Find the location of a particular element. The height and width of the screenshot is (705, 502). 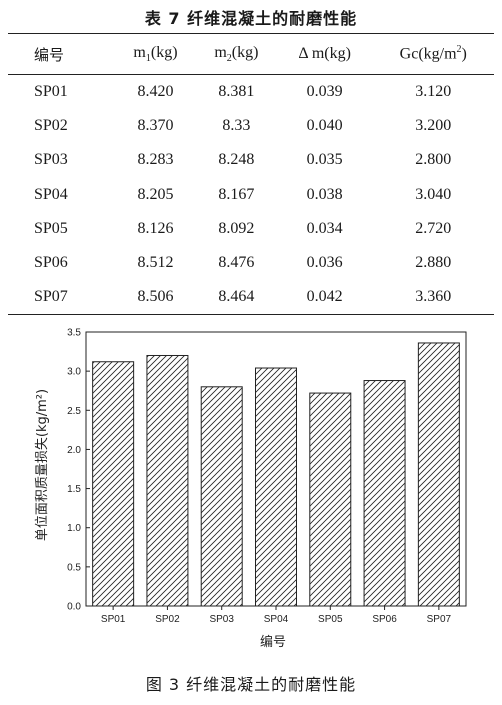

x-tick-label: SP05 is located at coordinates (330, 619).